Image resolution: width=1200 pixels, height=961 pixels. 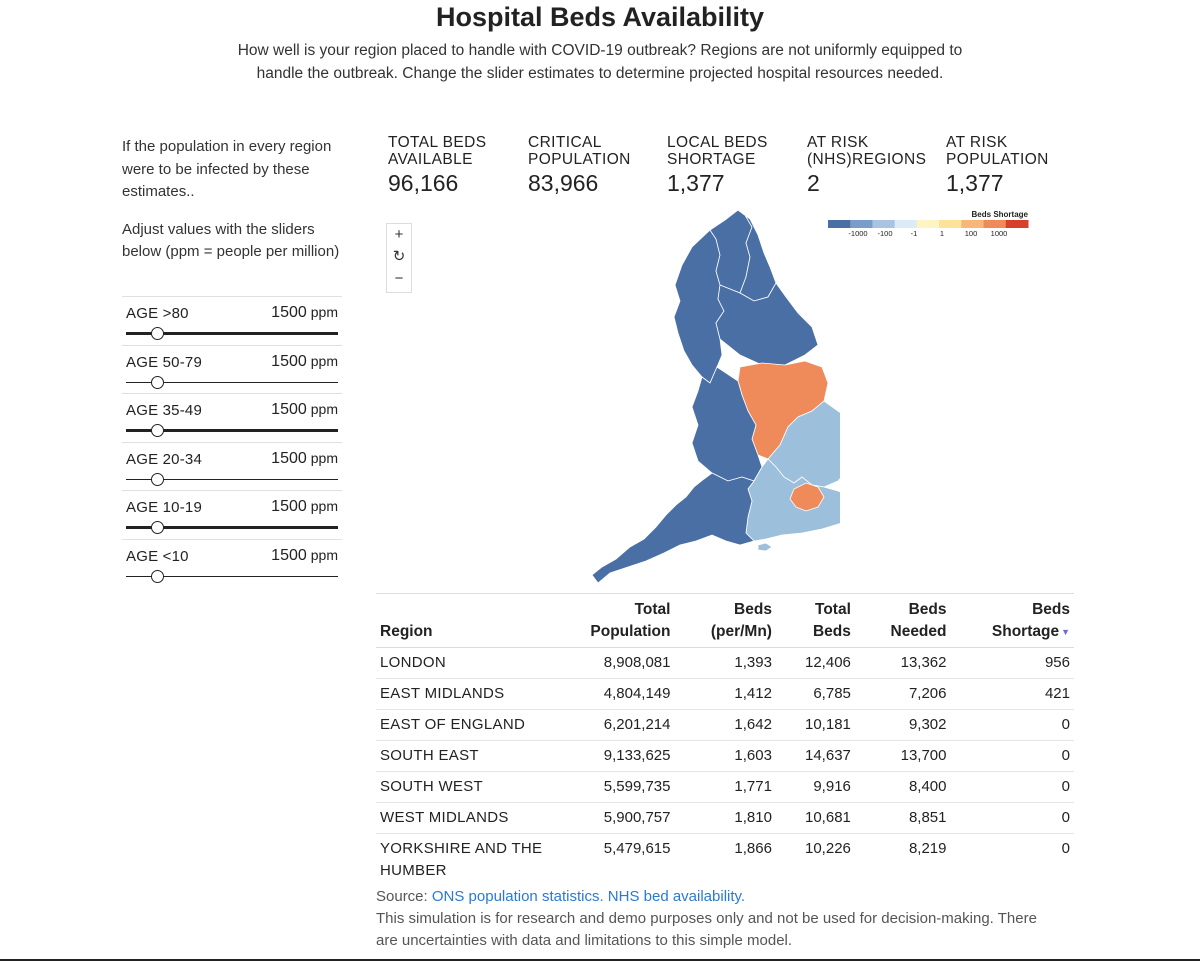 I want to click on map-region-yorkshire, so click(x=767, y=324).